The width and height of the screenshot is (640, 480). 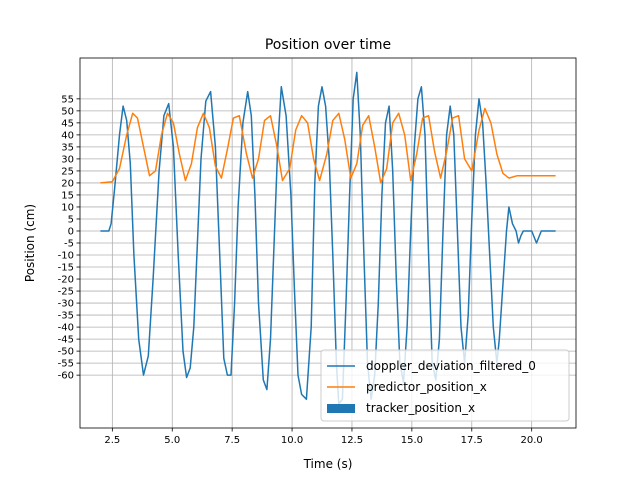 I want to click on x-tick-label: 20.0, so click(x=532, y=440).